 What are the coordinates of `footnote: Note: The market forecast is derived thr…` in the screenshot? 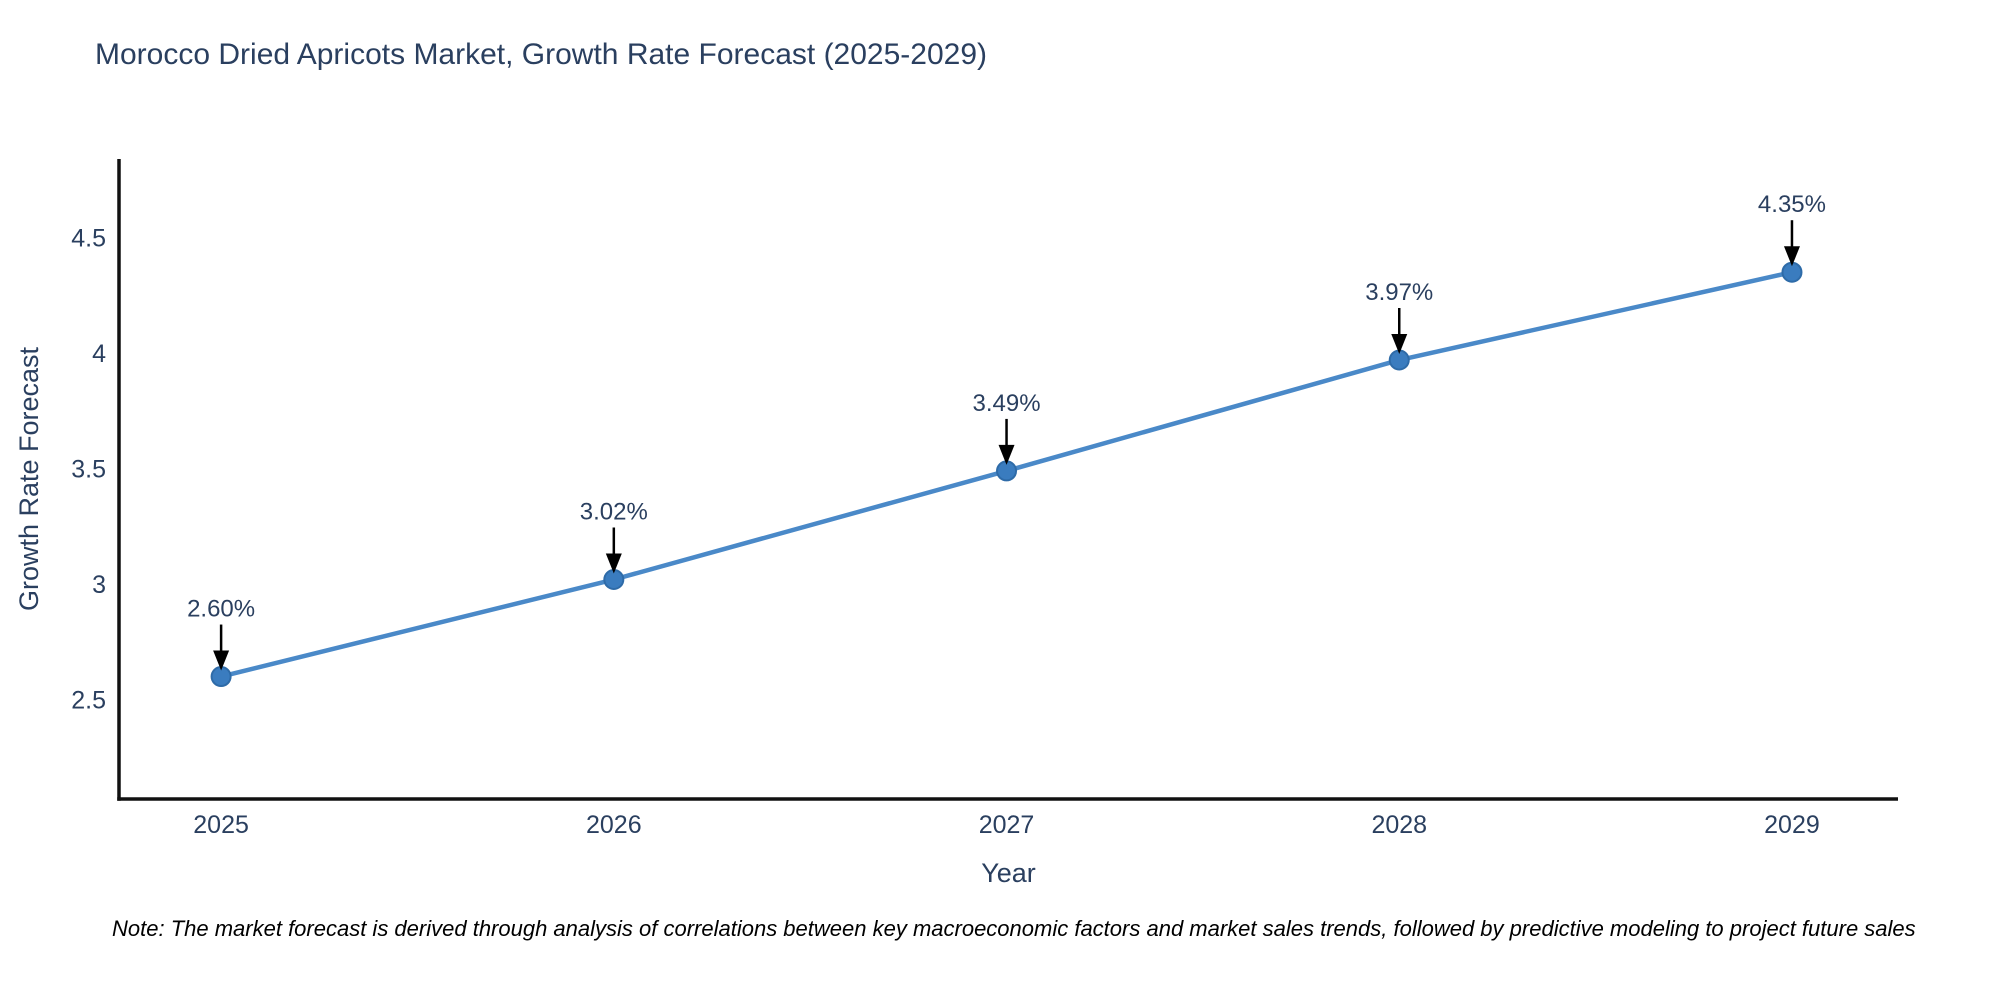 It's located at (1014, 928).